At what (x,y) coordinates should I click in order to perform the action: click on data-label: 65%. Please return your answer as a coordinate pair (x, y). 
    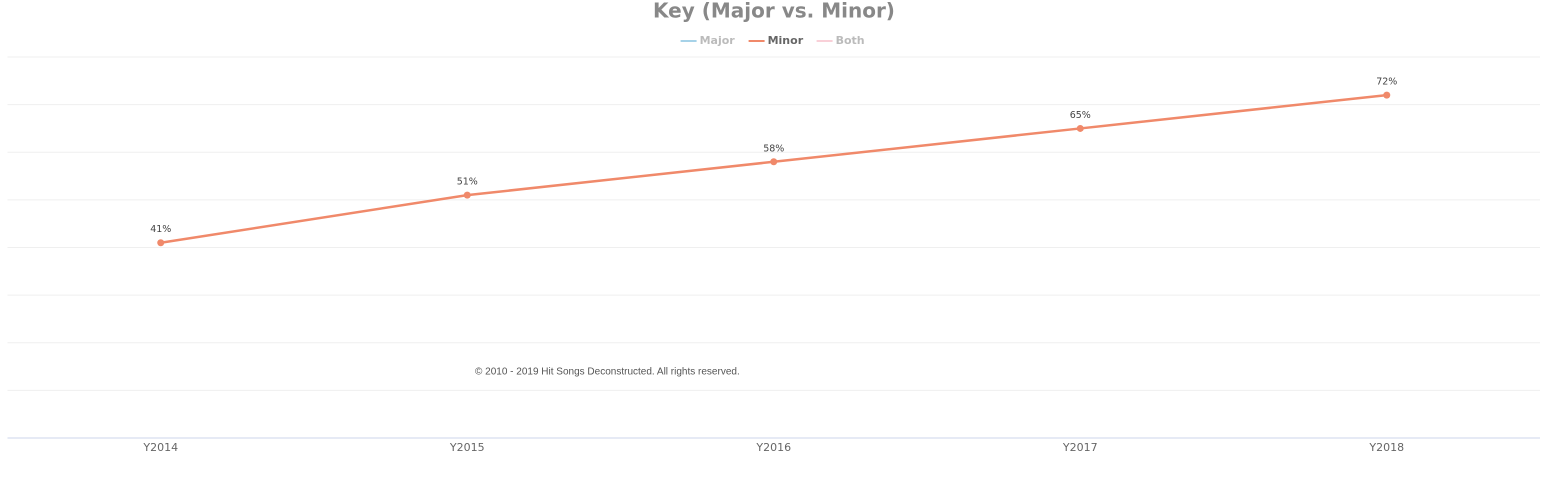
    Looking at the image, I should click on (1080, 115).